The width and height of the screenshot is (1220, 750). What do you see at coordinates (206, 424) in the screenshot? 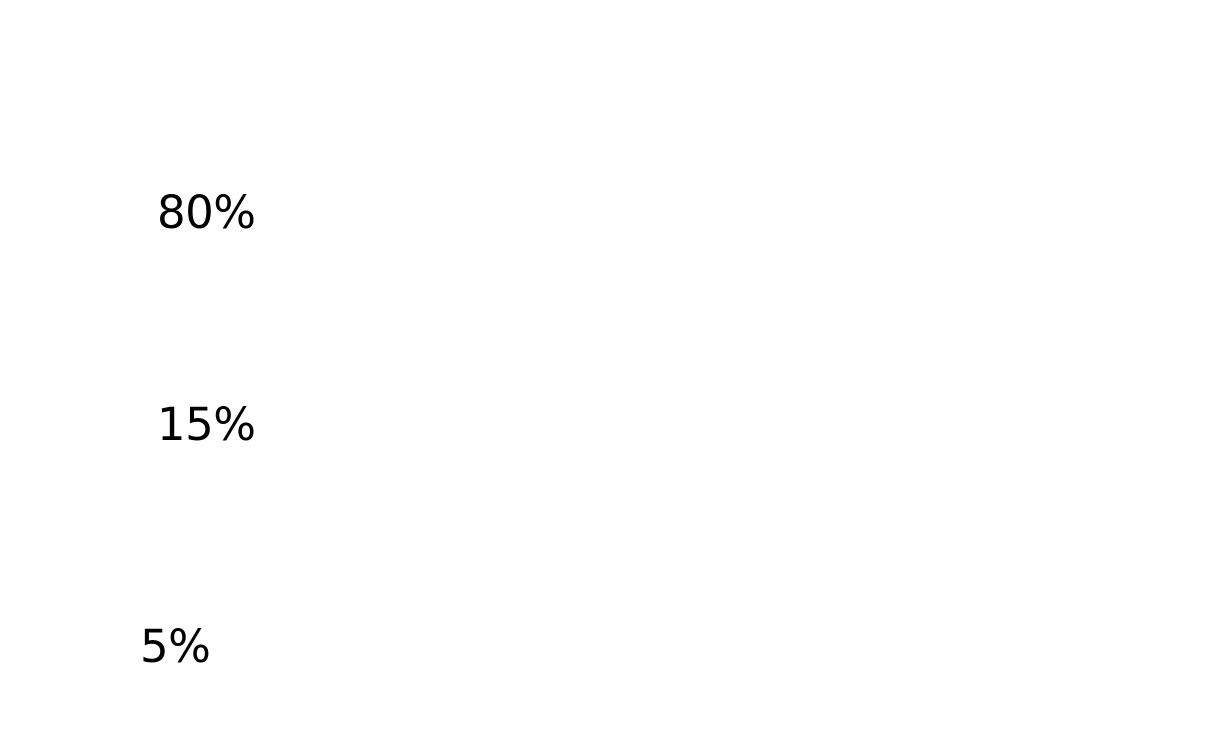
I see `percentage-label-15: 15%` at bounding box center [206, 424].